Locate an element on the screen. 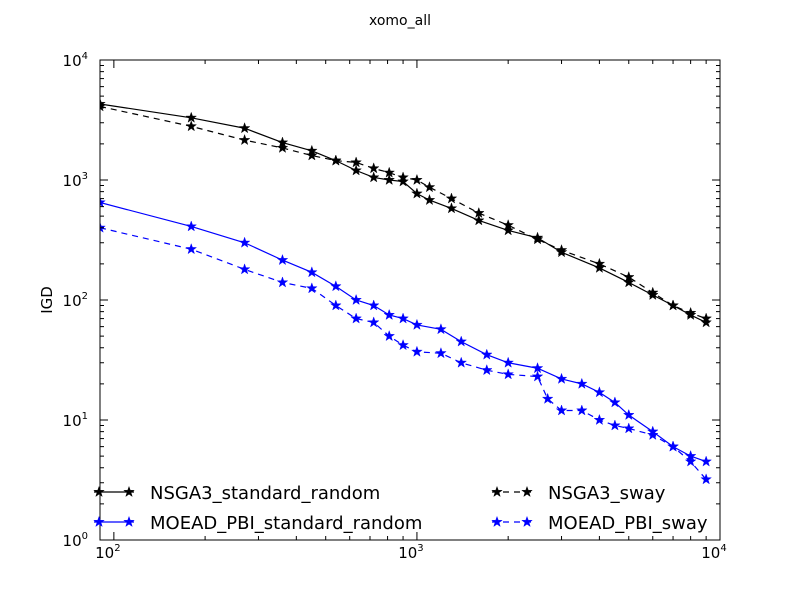 The image size is (800, 600). y-tick-label: 10⁴ is located at coordinates (75, 60).